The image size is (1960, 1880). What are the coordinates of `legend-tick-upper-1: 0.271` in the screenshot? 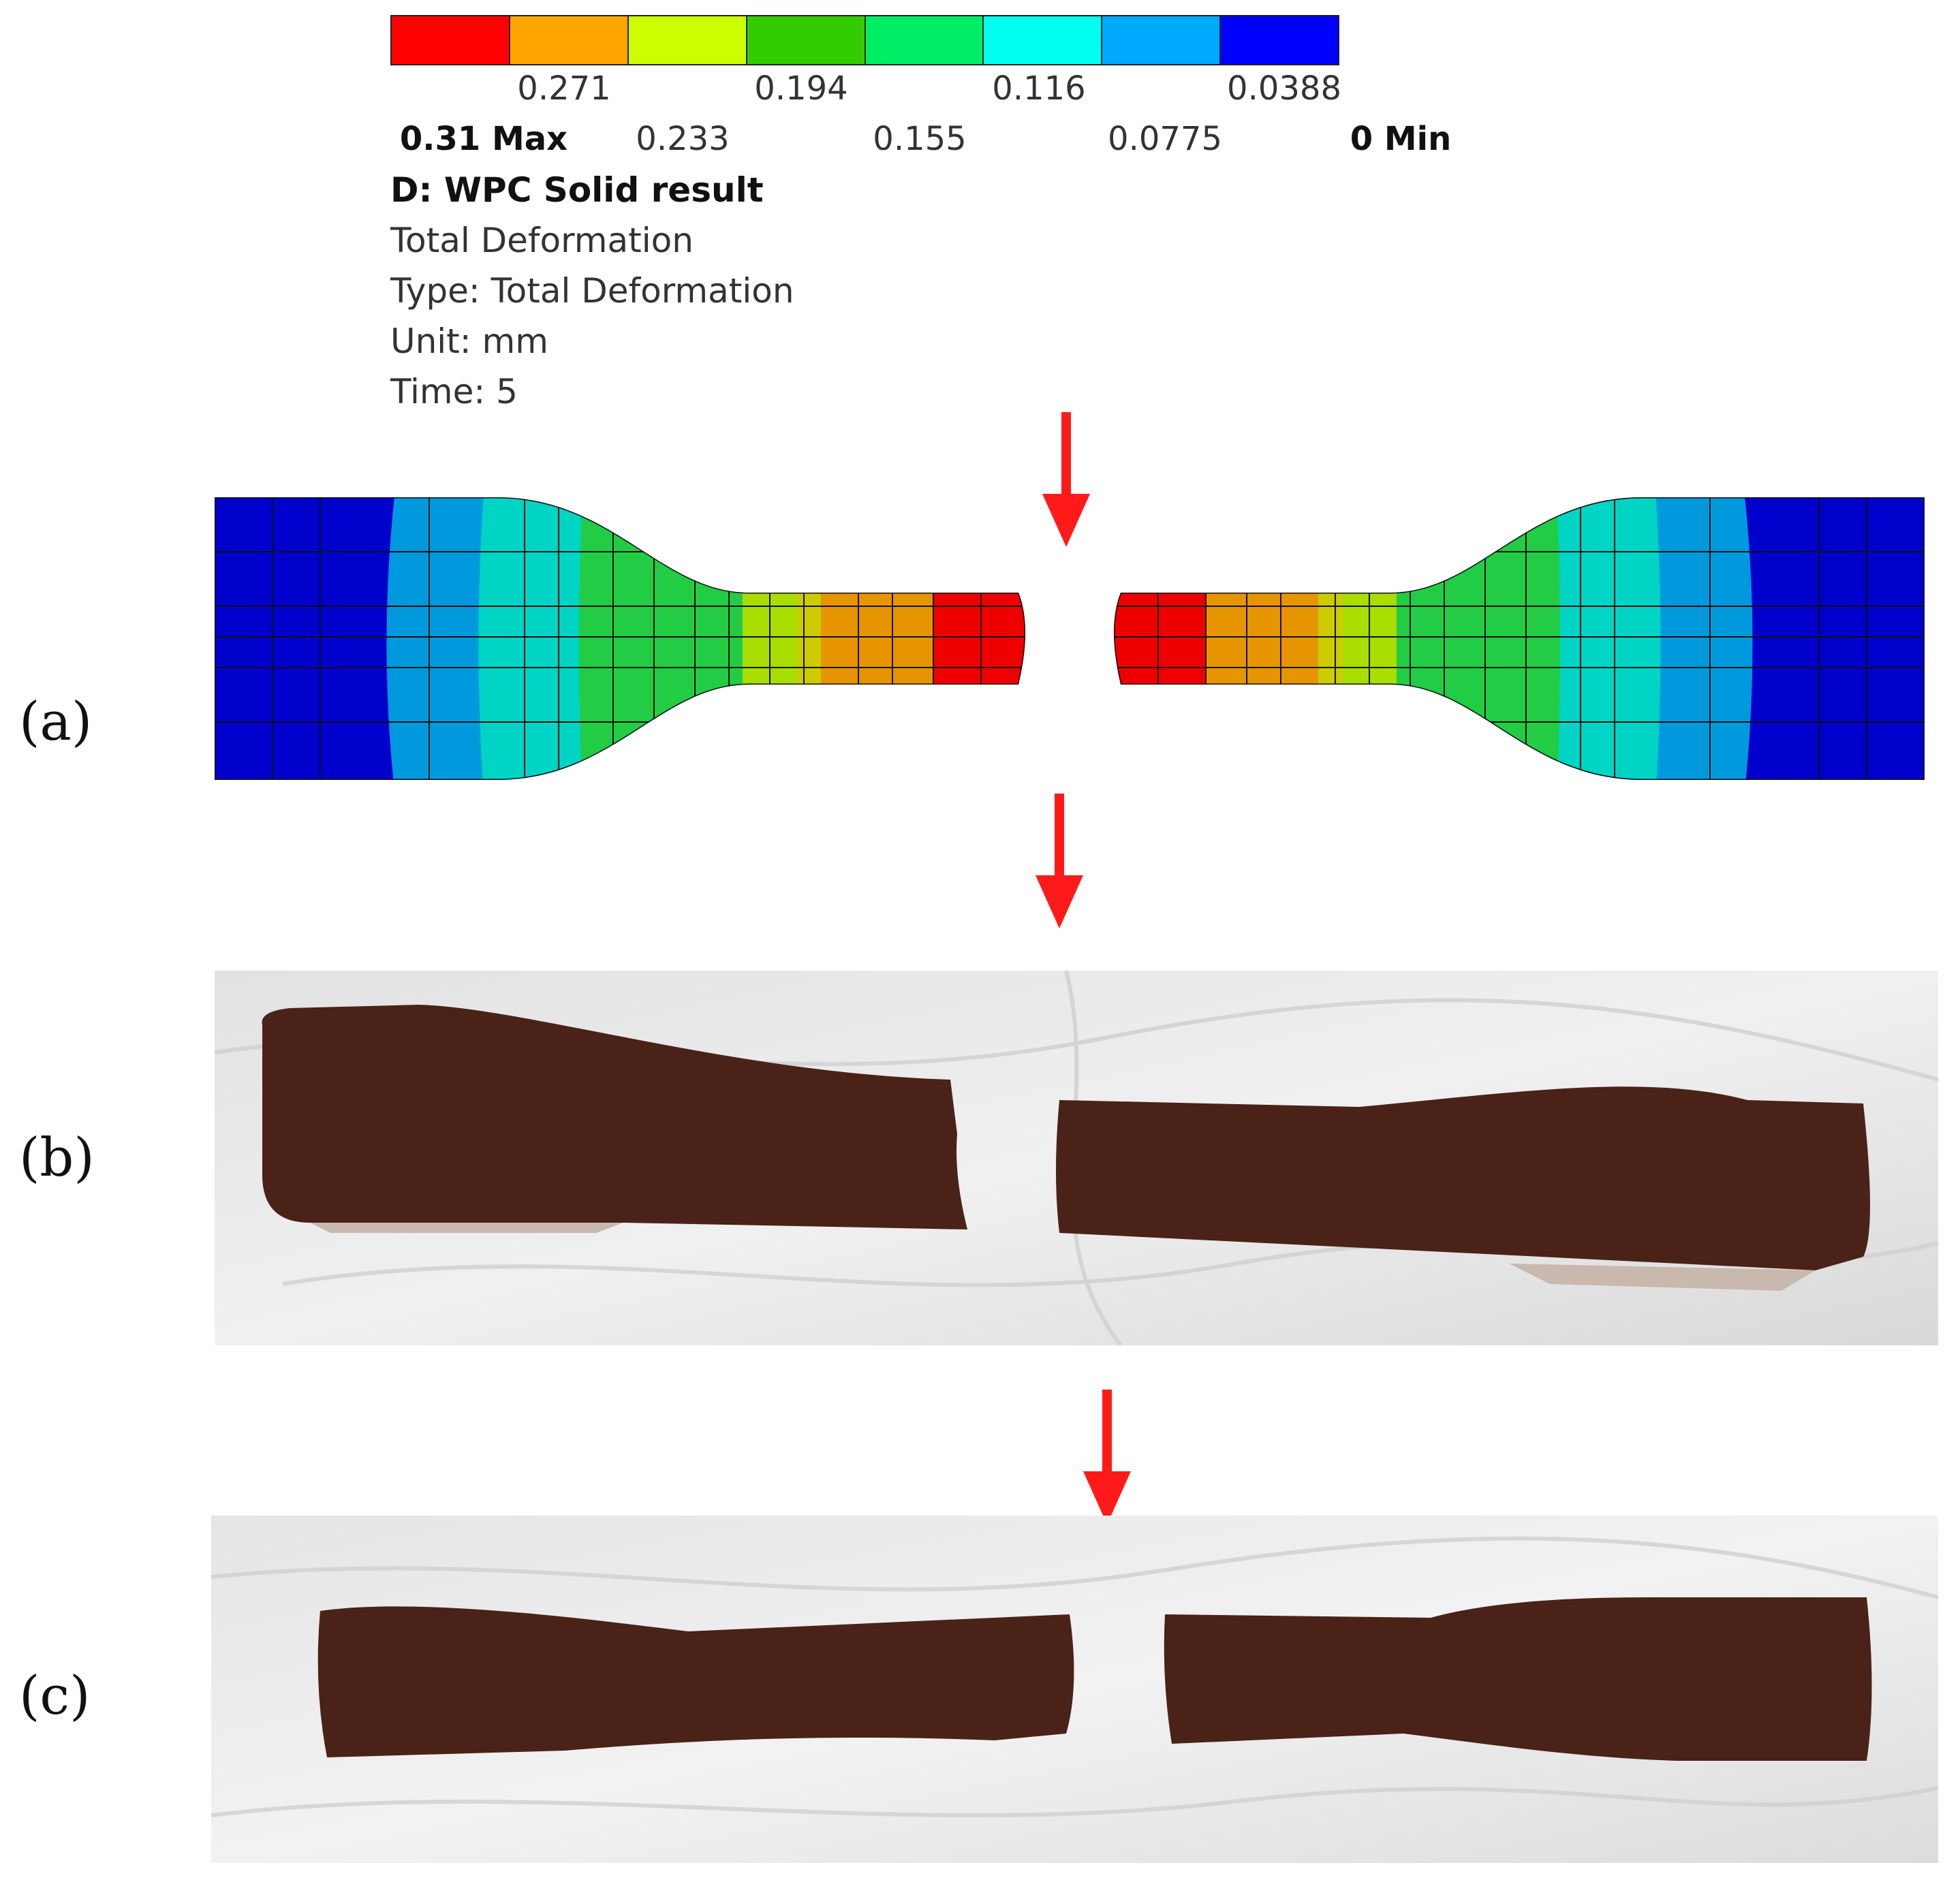 It's located at (564, 88).